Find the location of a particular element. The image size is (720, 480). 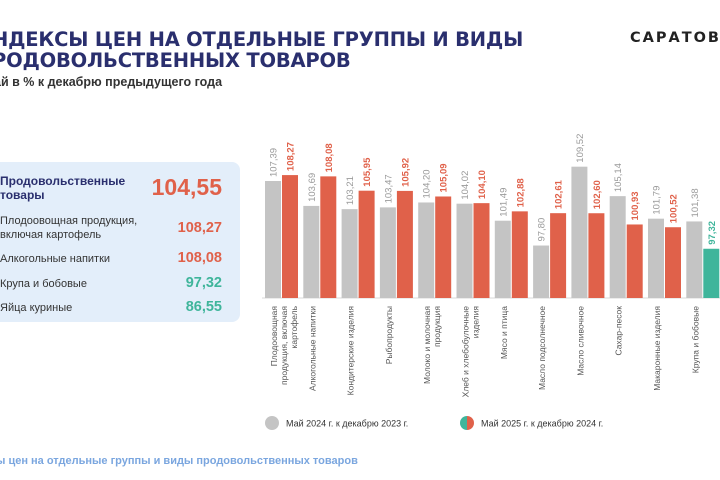

data-label: 102,61 is located at coordinates (559, 194).